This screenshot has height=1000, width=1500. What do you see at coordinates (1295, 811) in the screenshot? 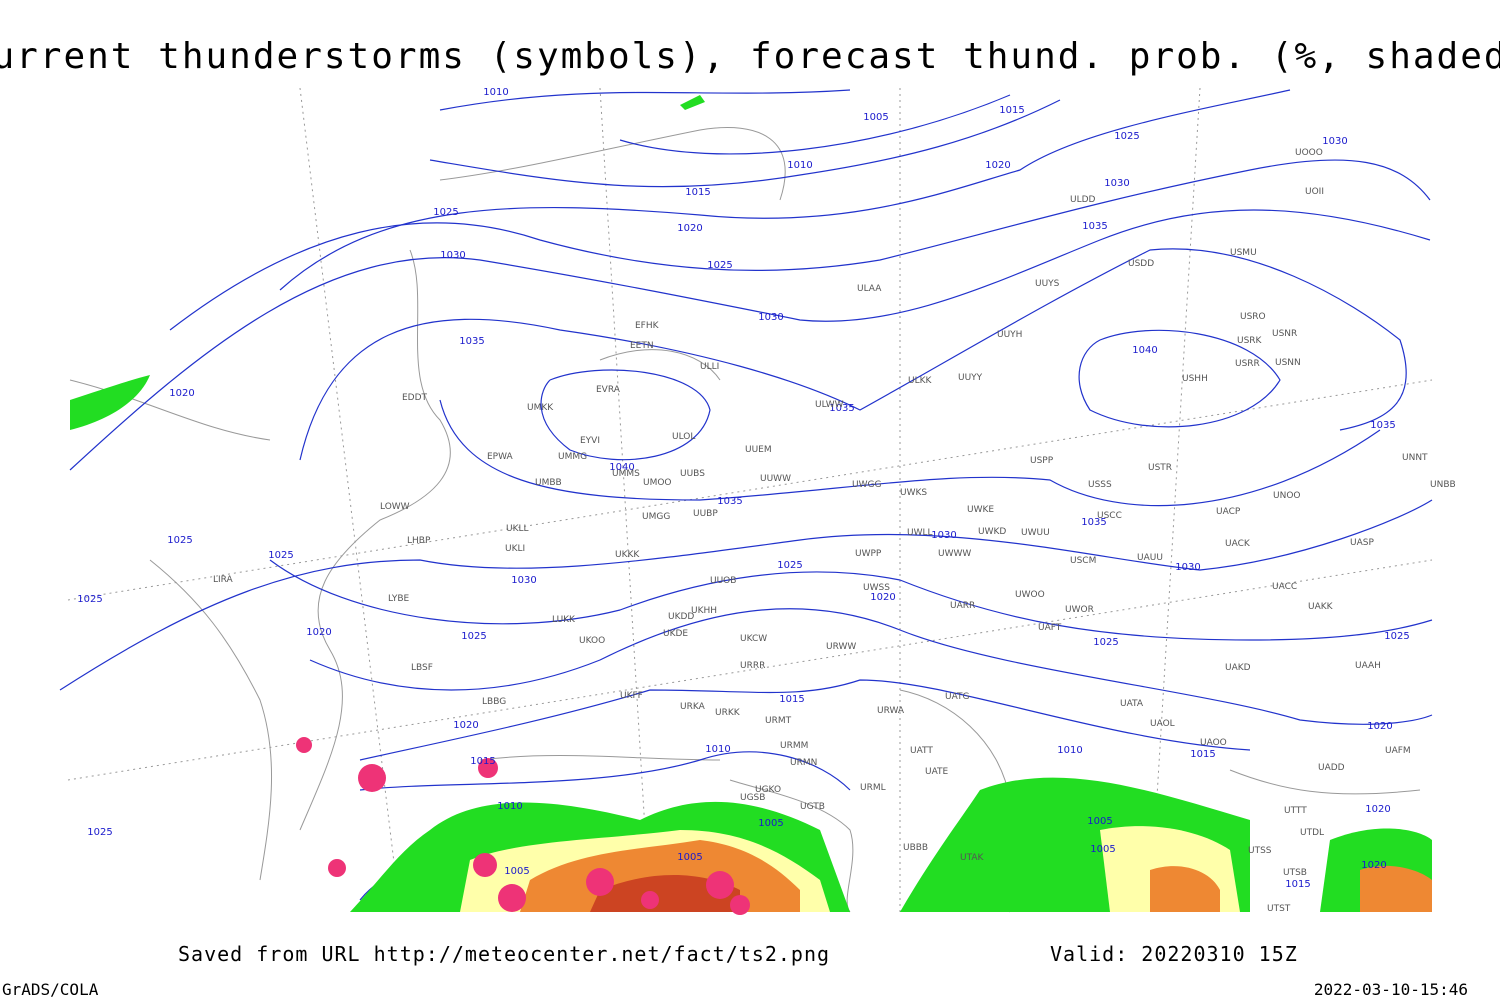
I see `station-label: UTTT` at bounding box center [1295, 811].